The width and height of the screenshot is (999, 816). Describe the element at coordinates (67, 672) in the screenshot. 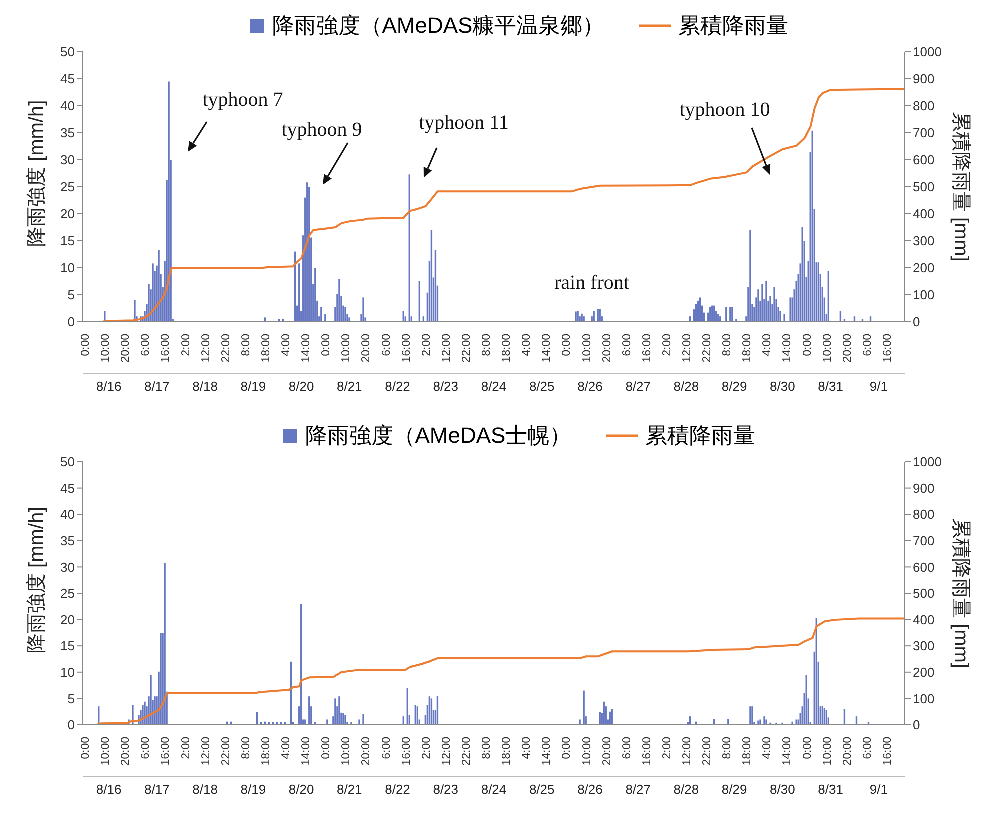

I see `y-tick-label: 10` at that location.